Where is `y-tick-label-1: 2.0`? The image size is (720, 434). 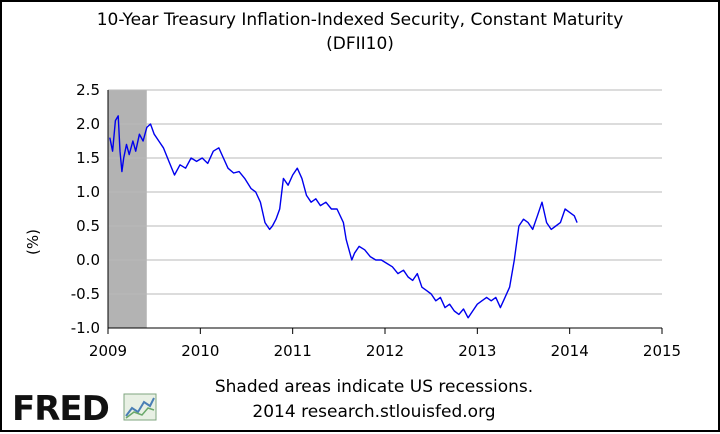 y-tick-label-1: 2.0 is located at coordinates (88, 124).